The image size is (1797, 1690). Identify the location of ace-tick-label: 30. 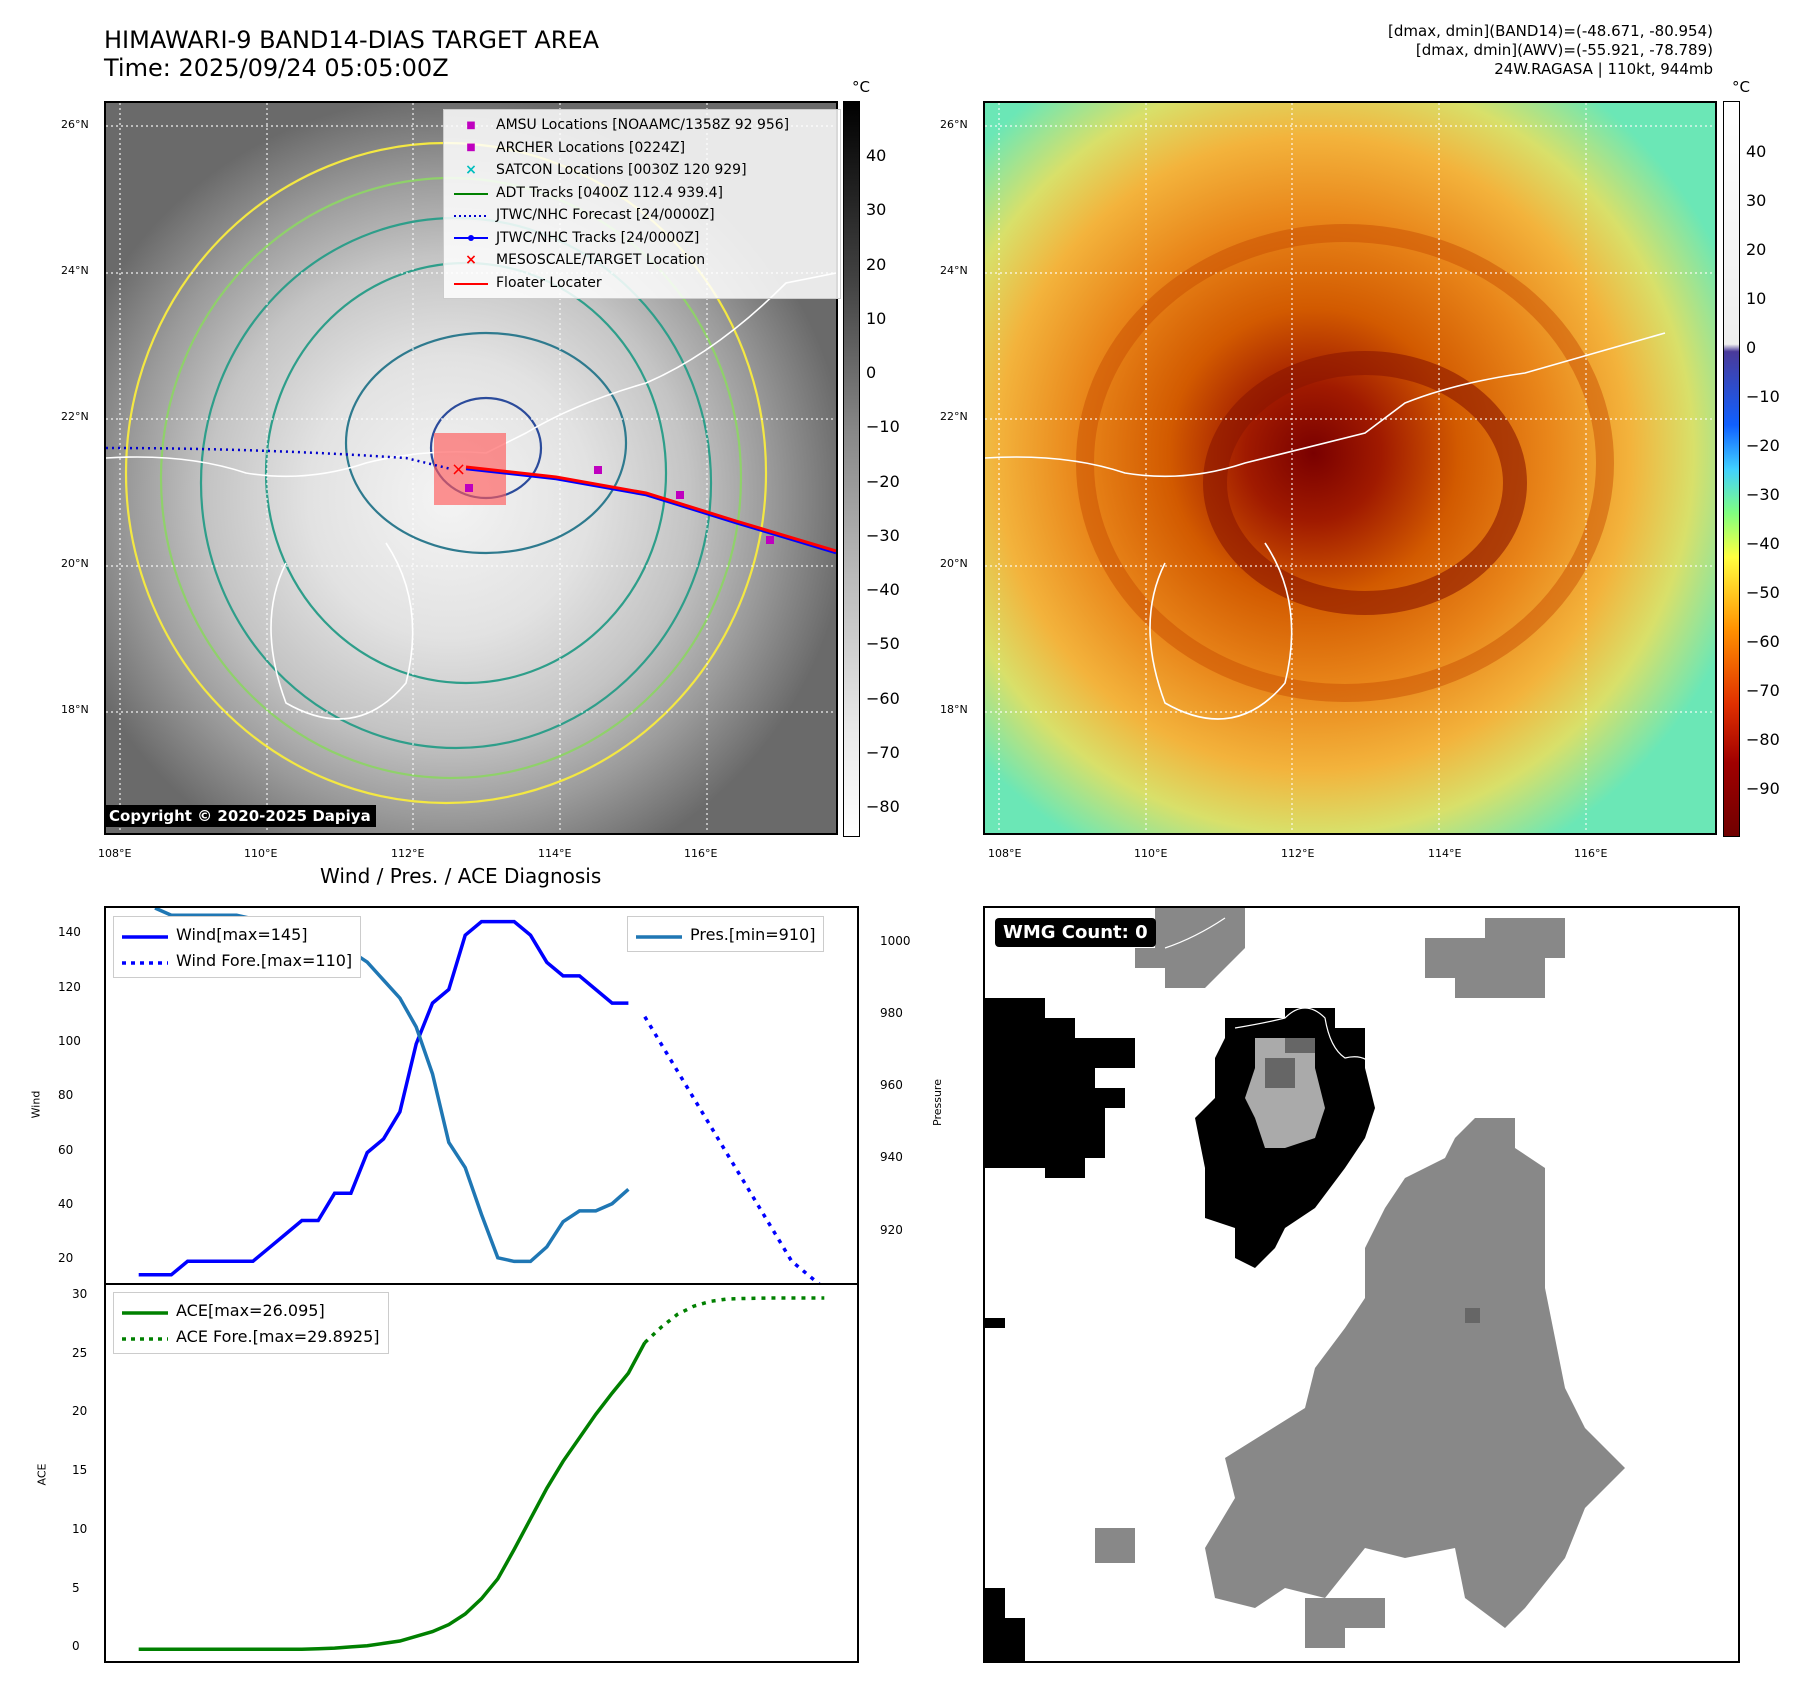
(80, 1293).